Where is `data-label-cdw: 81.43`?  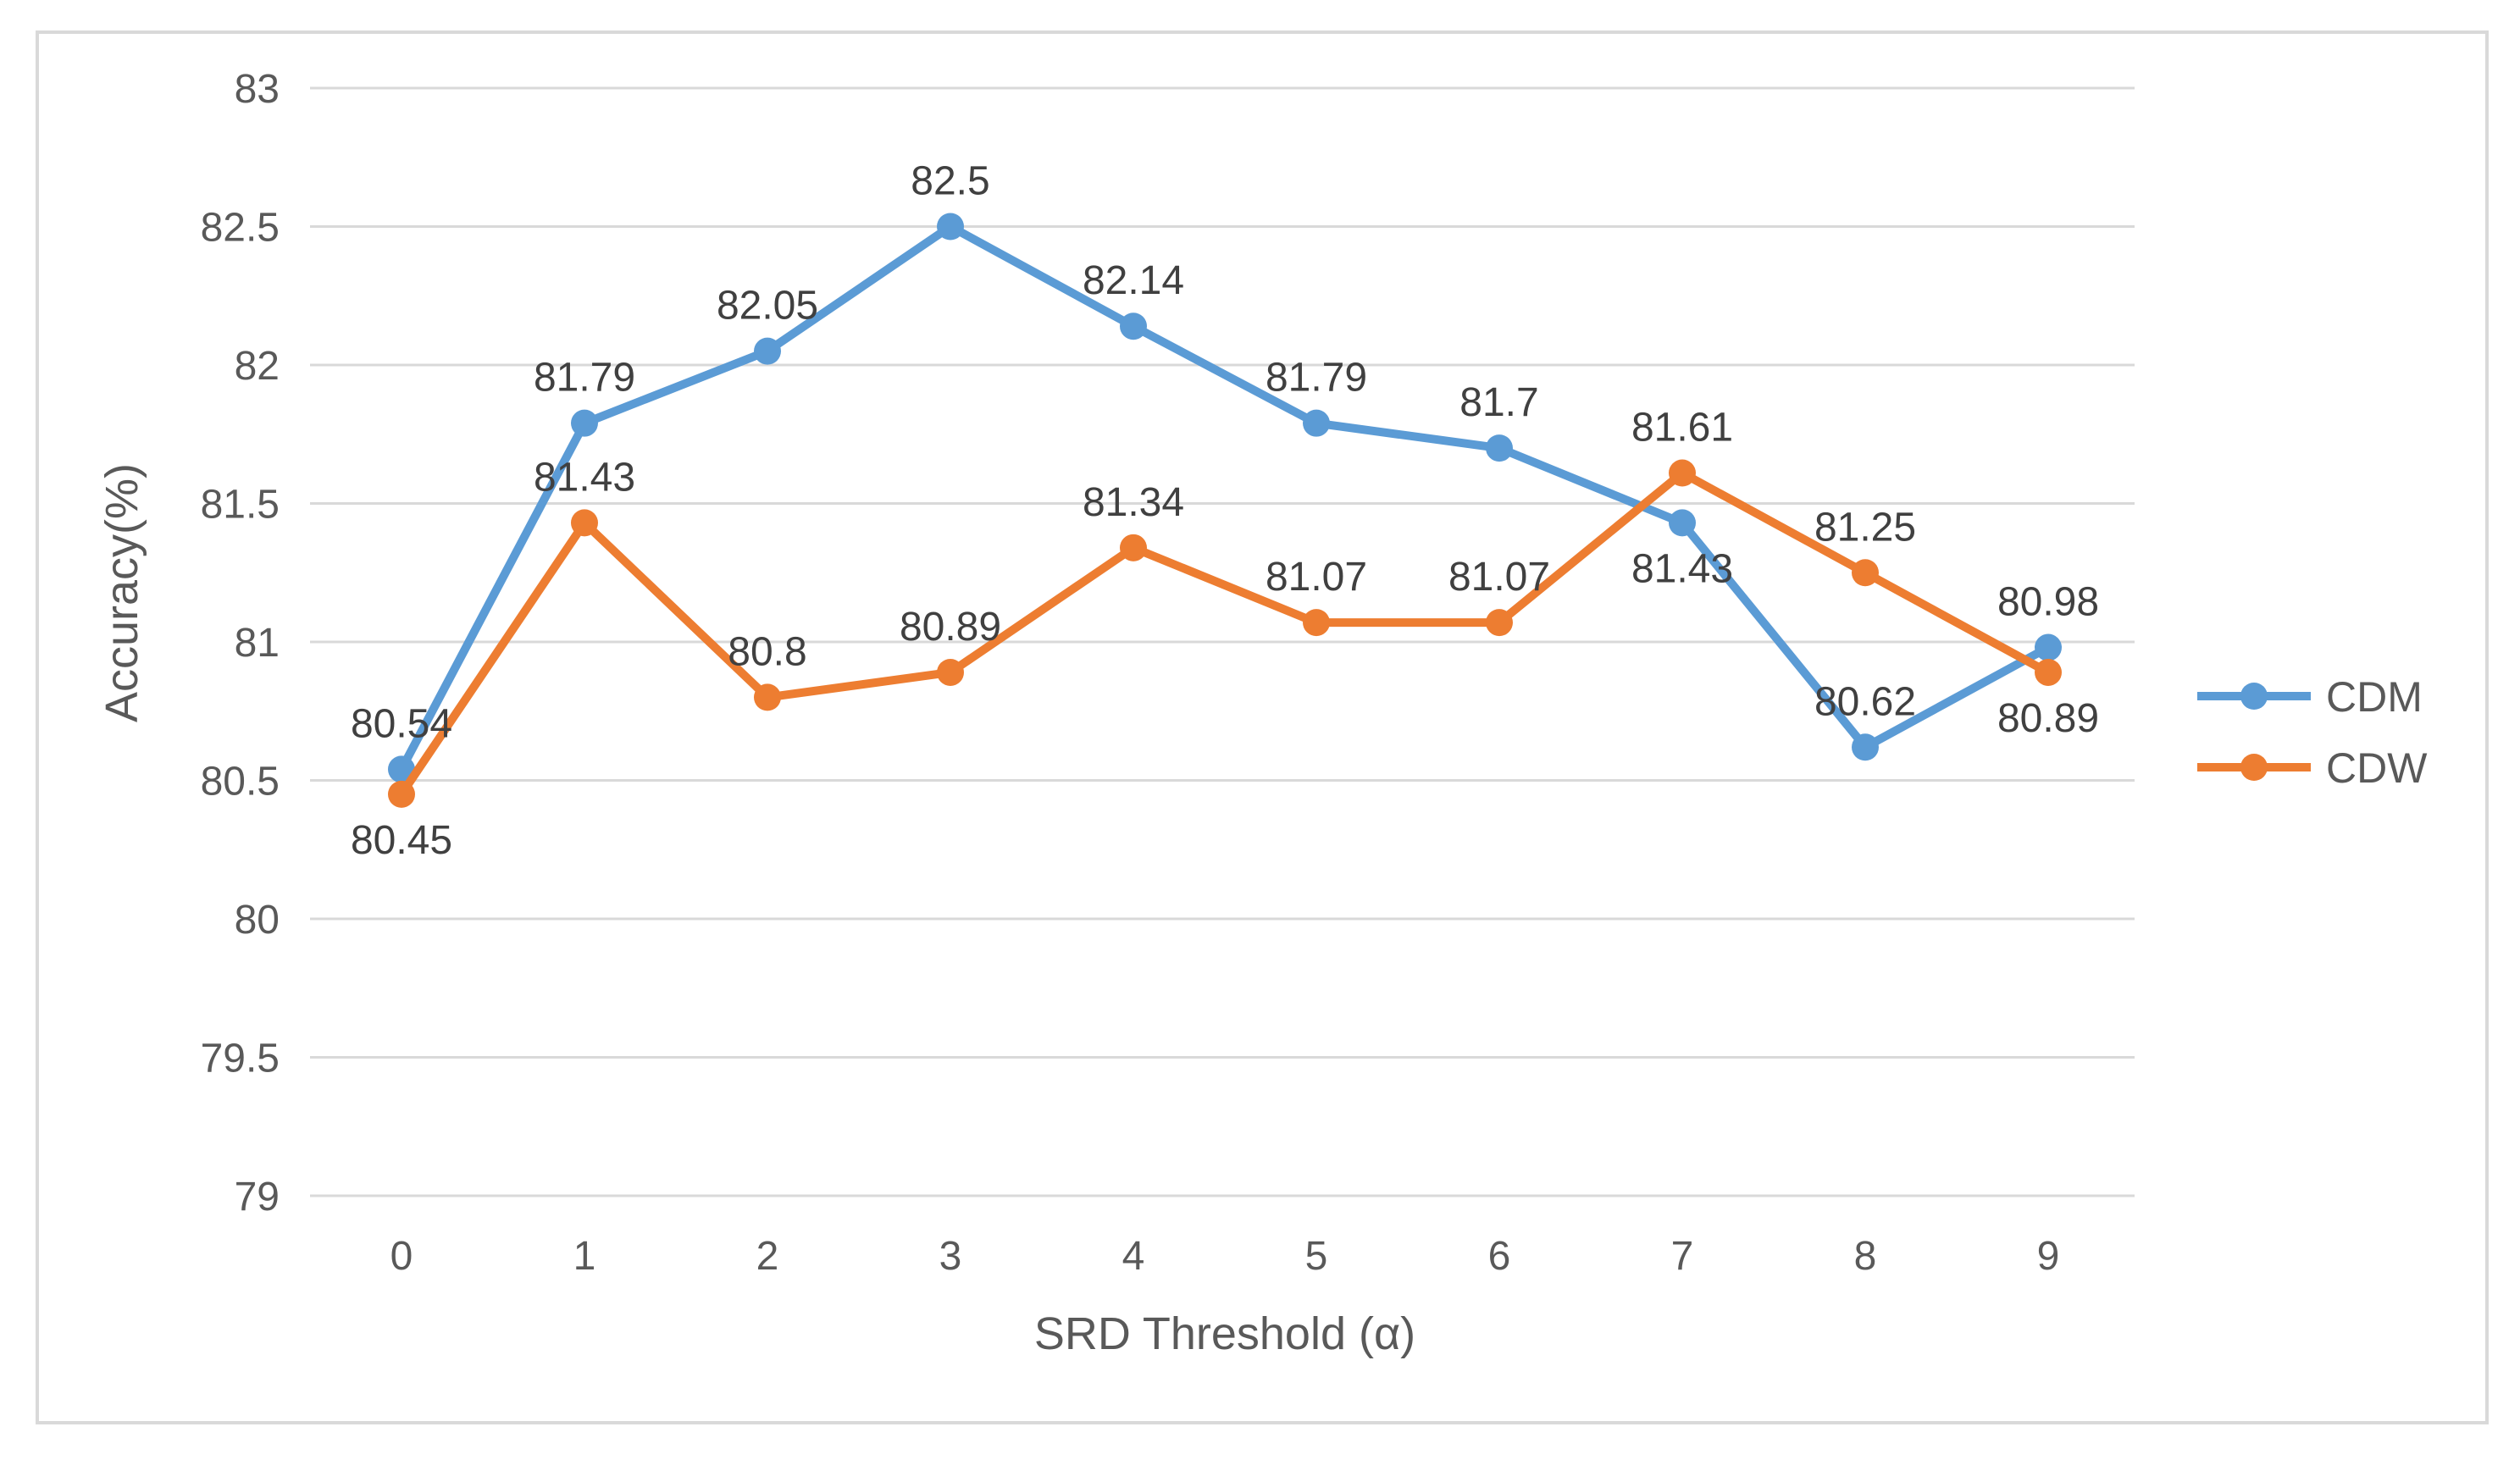 data-label-cdw: 81.43 is located at coordinates (584, 477).